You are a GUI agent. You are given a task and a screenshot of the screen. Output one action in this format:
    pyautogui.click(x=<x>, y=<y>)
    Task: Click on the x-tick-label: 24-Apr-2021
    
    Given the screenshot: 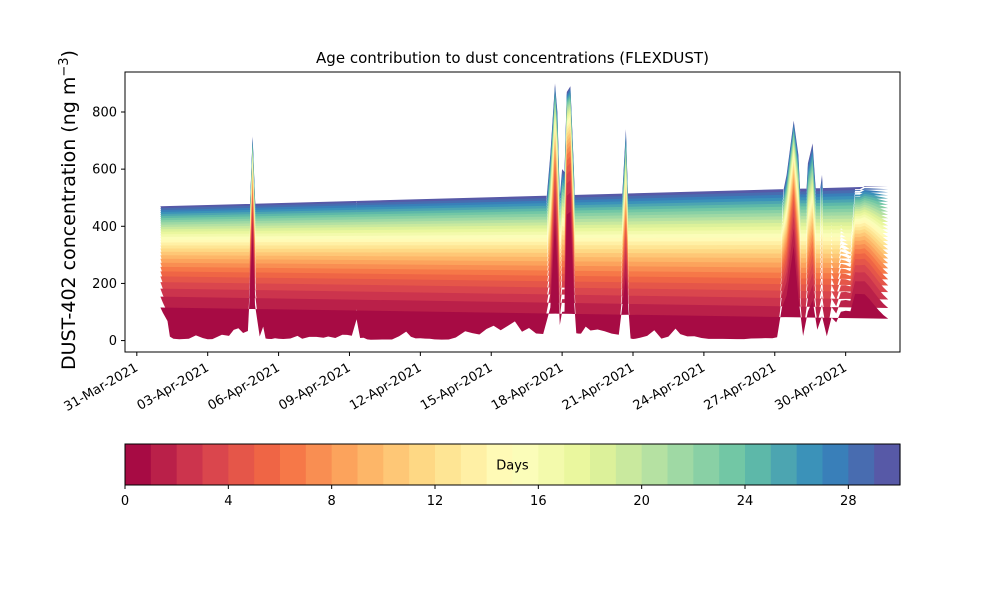 What is the action you would take?
    pyautogui.click(x=669, y=386)
    